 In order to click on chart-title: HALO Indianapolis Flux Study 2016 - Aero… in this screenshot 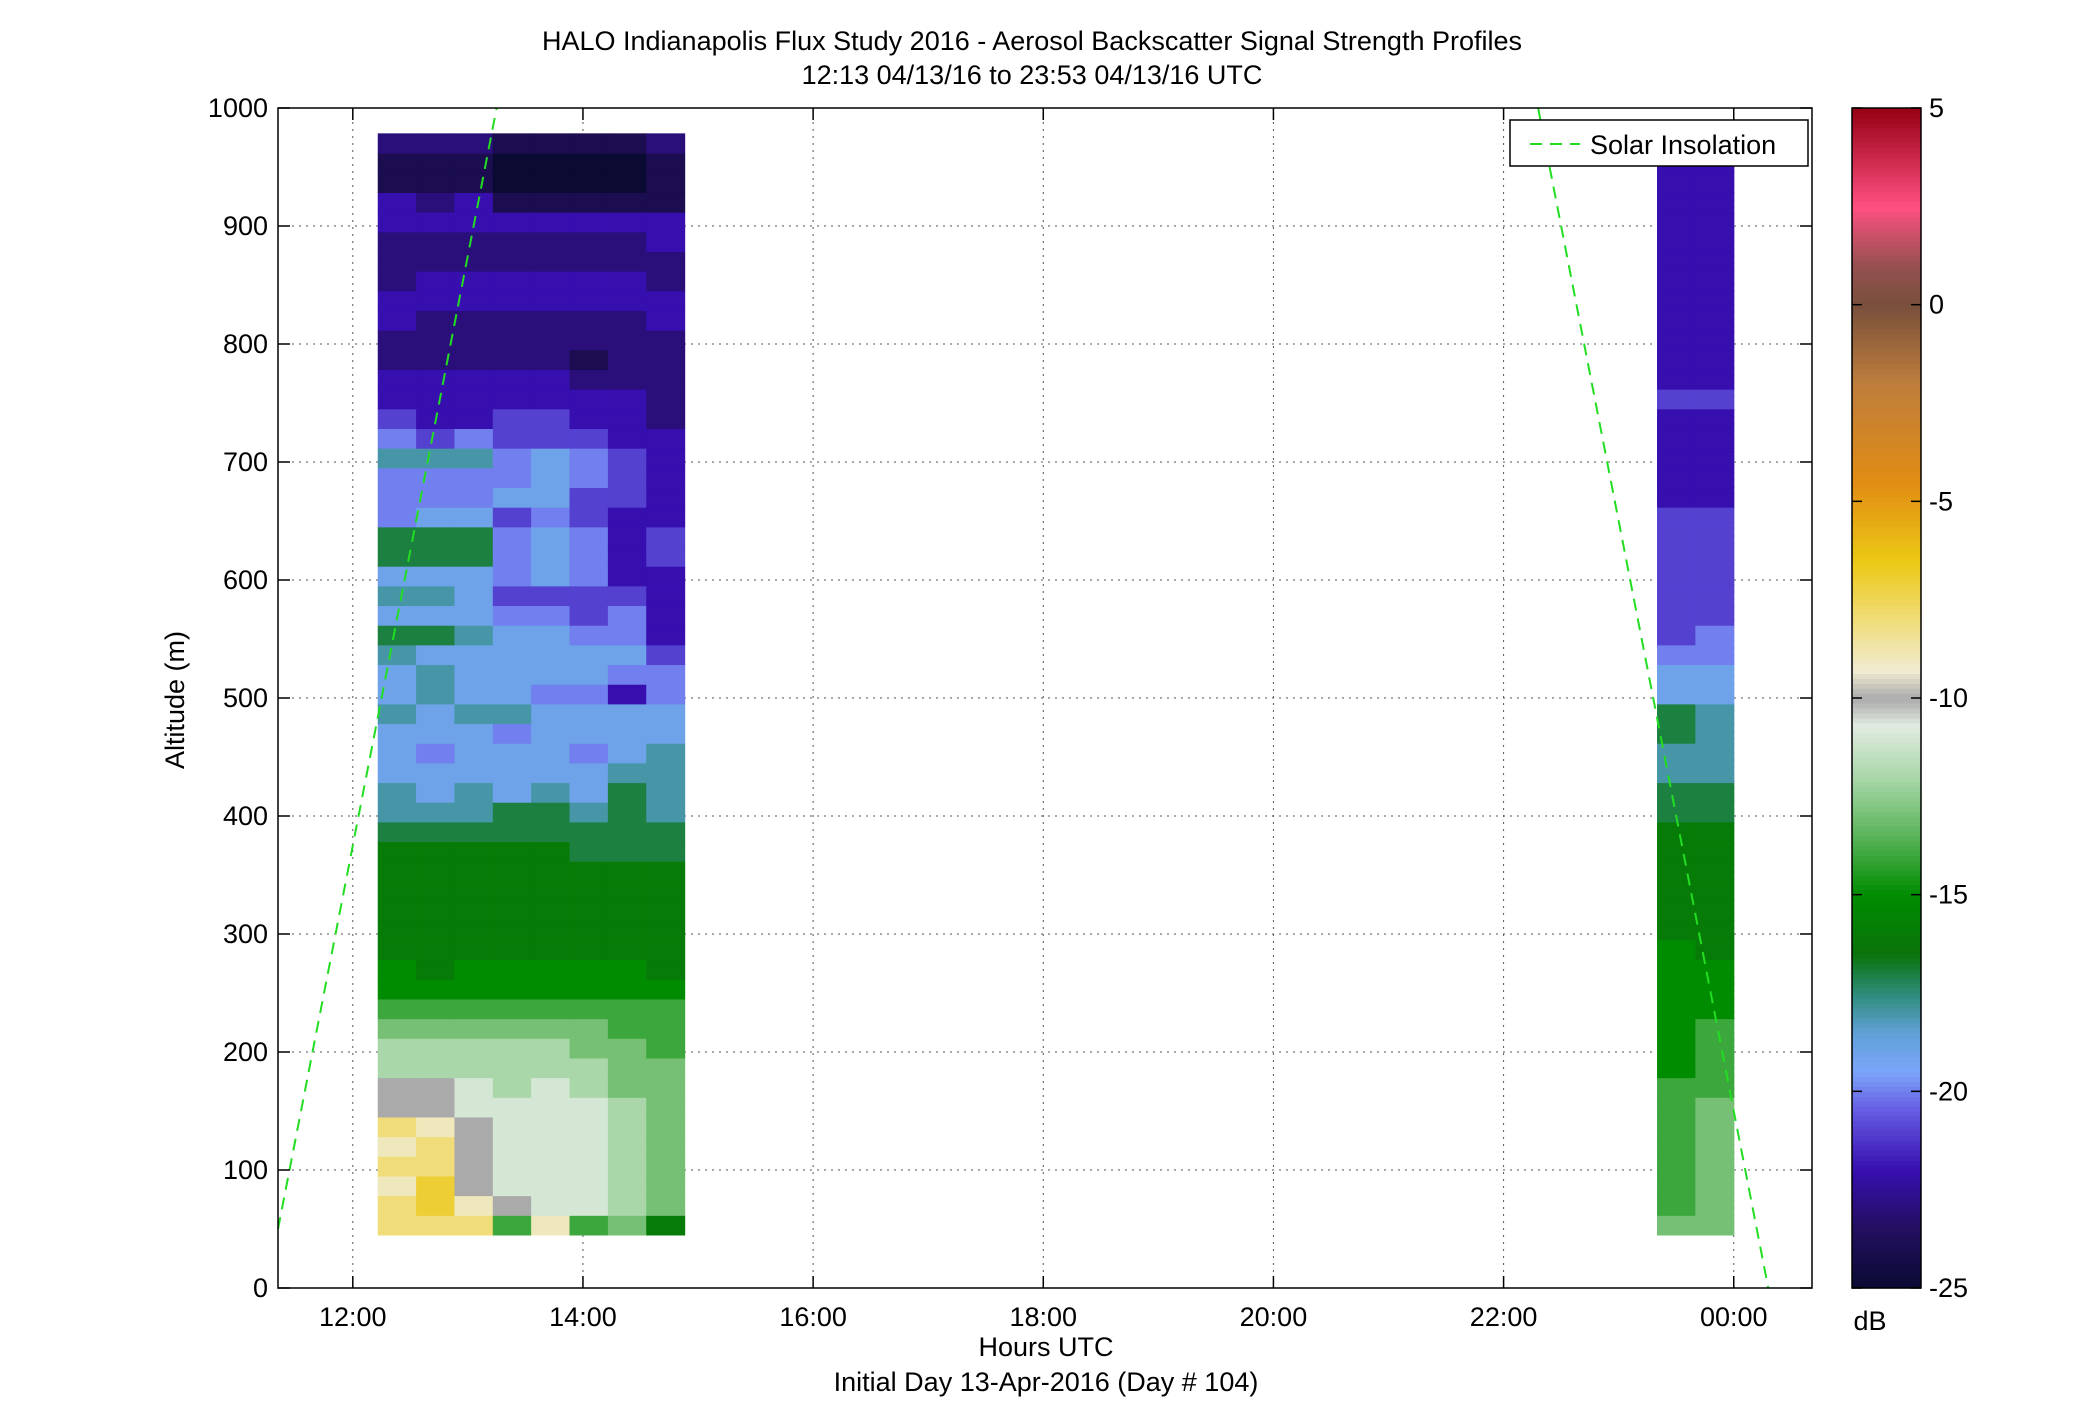, I will do `click(1032, 41)`.